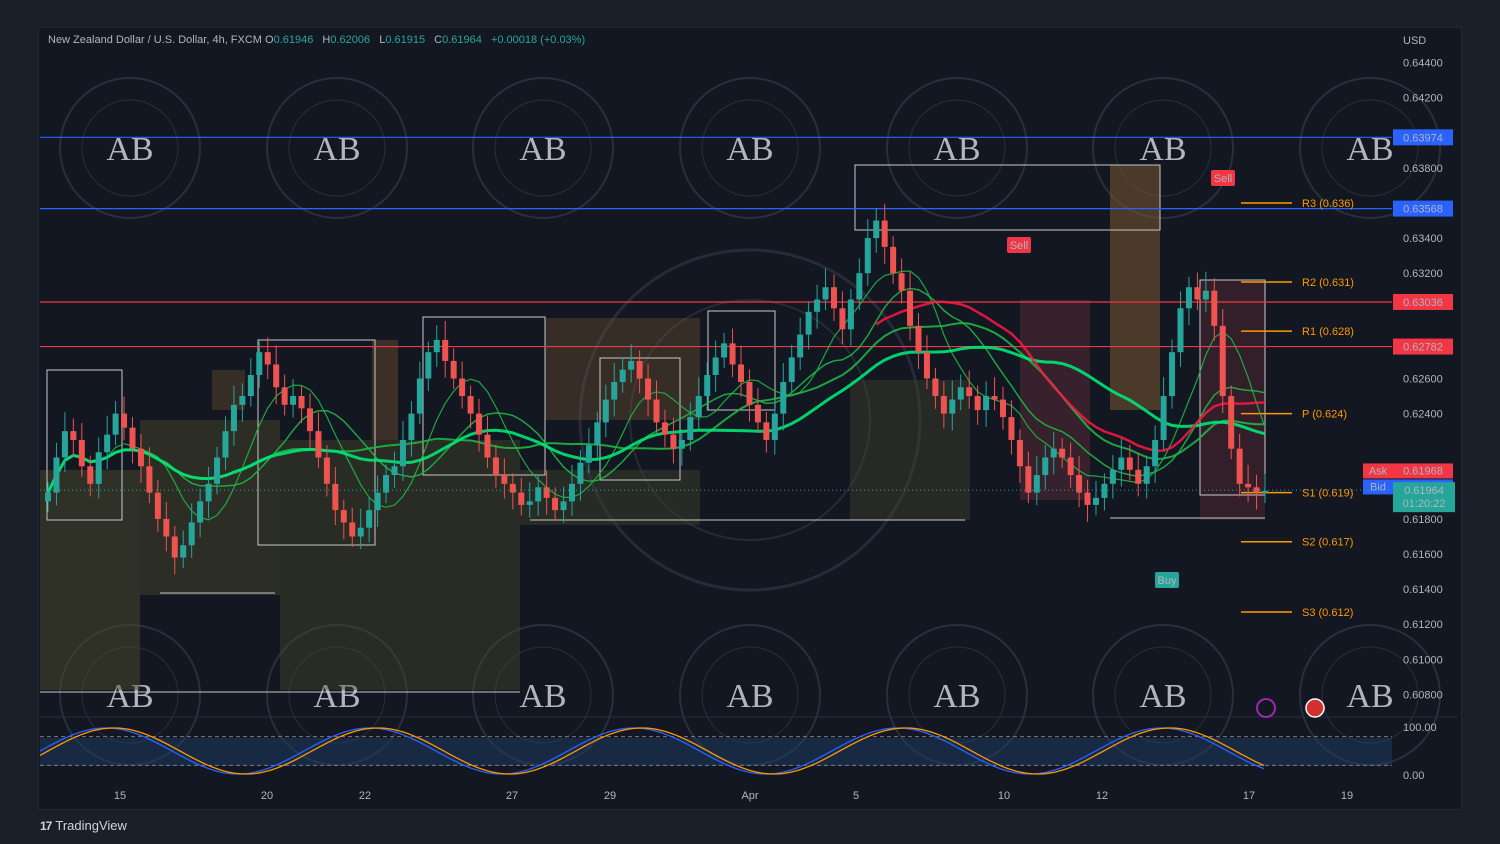  What do you see at coordinates (1424, 504) in the screenshot?
I see `bar-countdown: 01:20:22` at bounding box center [1424, 504].